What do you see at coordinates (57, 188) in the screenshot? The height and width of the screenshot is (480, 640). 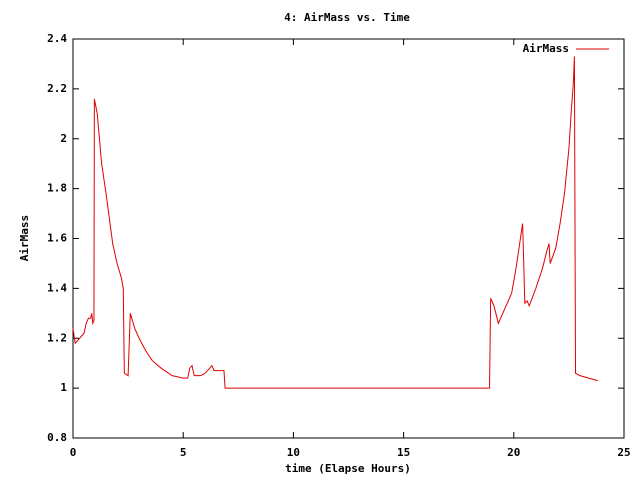 I see `y-tick-label: 1.8` at bounding box center [57, 188].